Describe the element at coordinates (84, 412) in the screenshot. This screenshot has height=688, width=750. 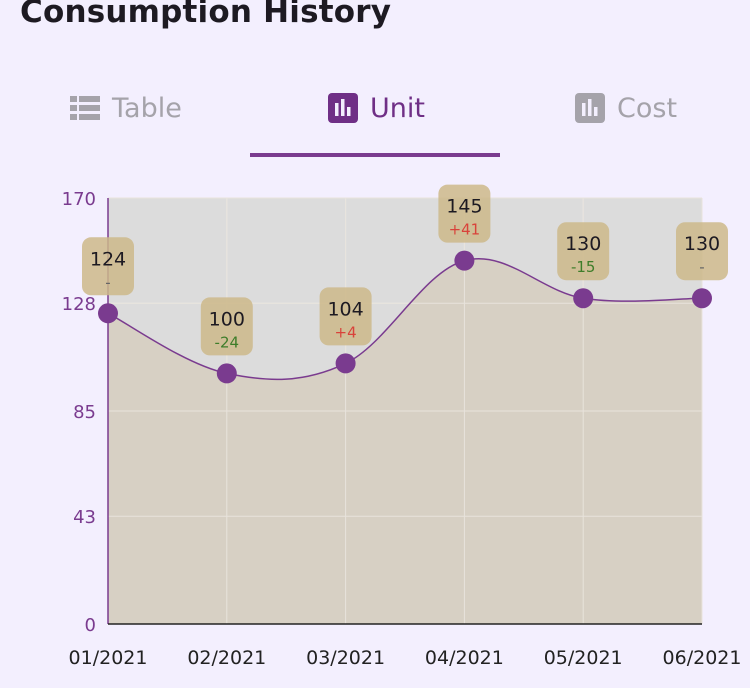
I see `y-tick-label: 85` at that location.